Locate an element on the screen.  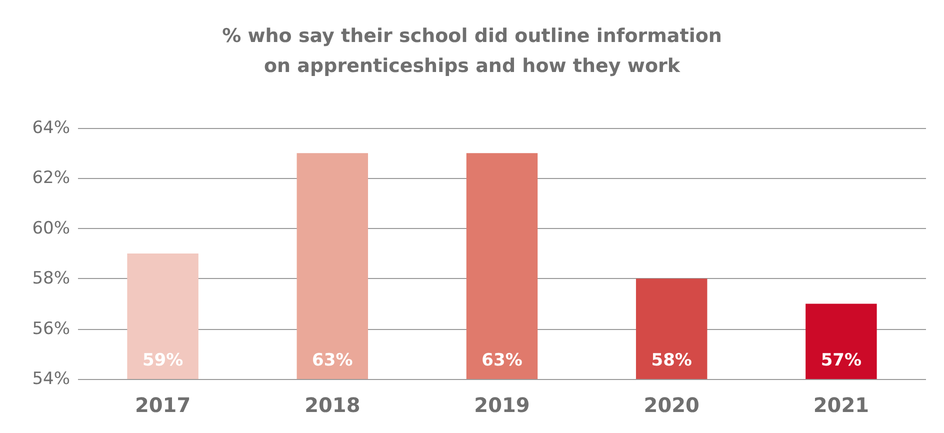
x-tick-label: 2020 is located at coordinates (672, 405).